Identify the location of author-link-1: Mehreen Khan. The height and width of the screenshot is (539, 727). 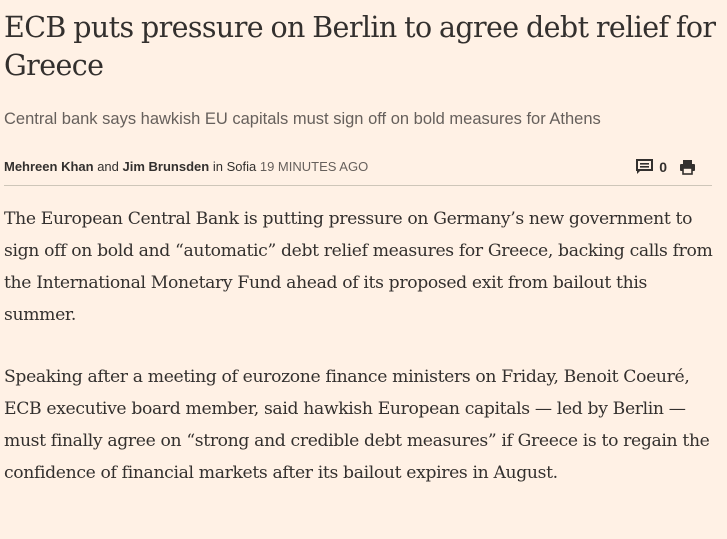
(49, 166).